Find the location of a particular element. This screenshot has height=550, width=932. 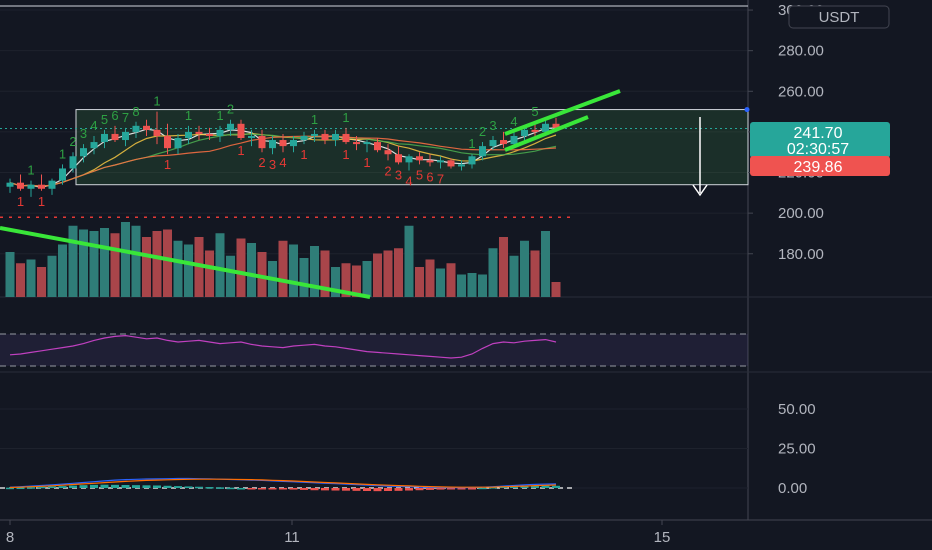

td-count-up: 3 is located at coordinates (83, 133).